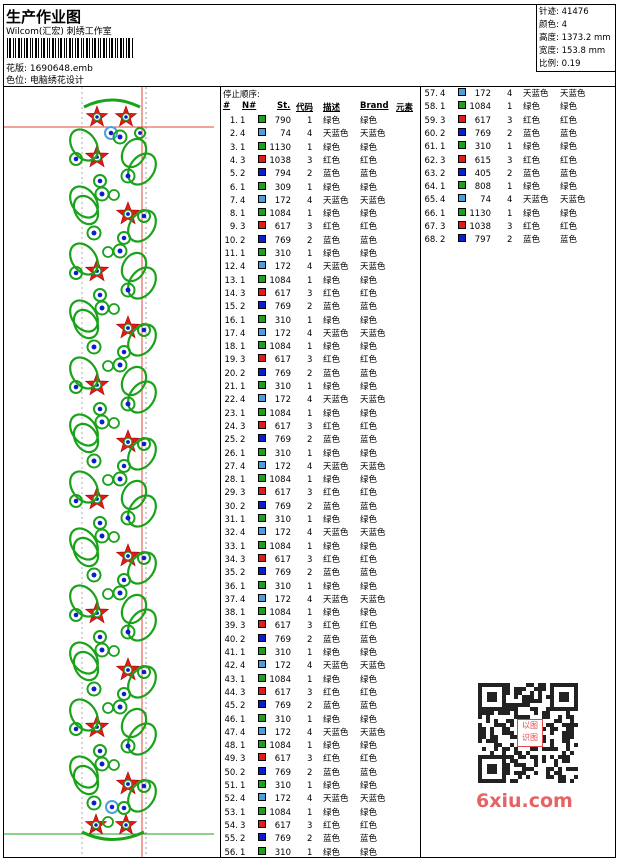 The image size is (620, 861). Describe the element at coordinates (282, 307) in the screenshot. I see `row-stitches: 769` at that location.